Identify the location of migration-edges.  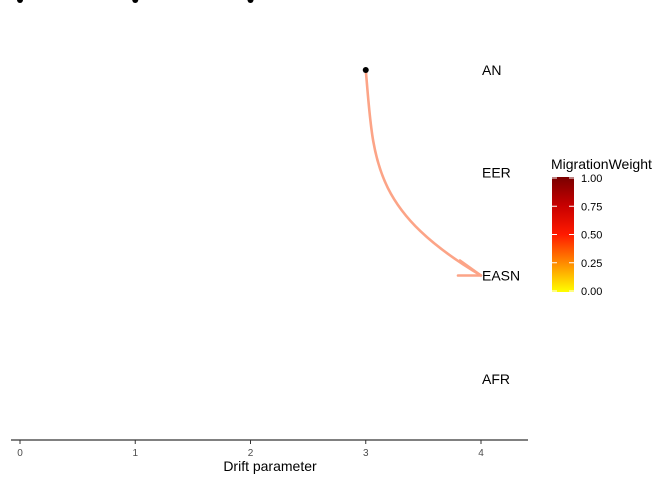
(423, 172).